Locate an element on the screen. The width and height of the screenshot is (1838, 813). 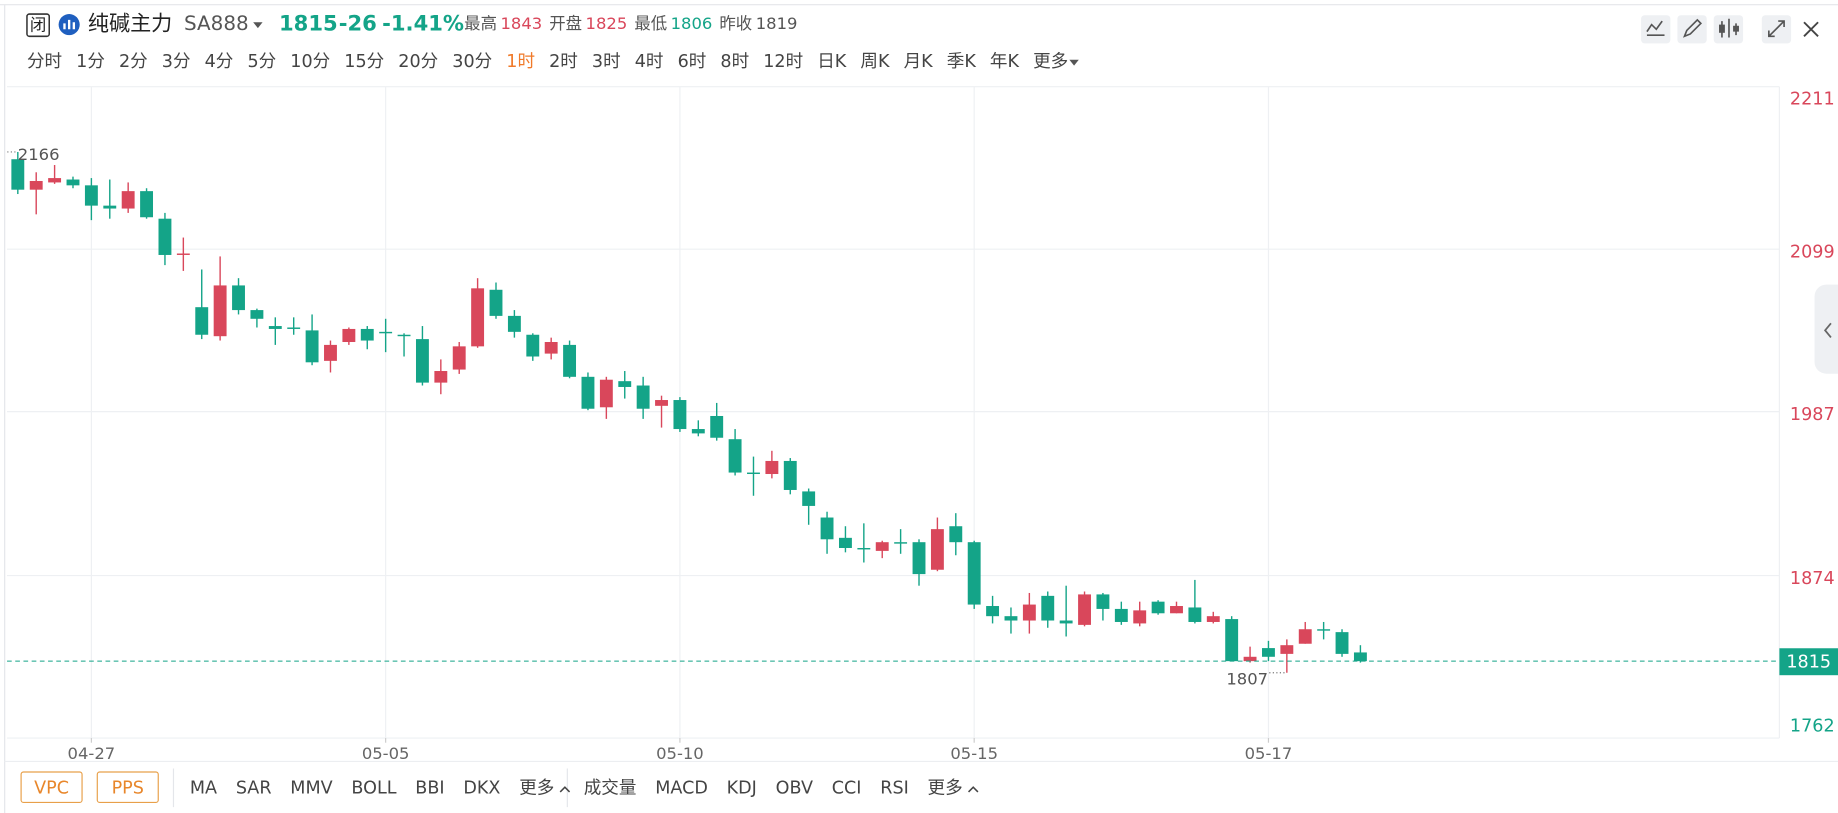
timeframe: 4时 is located at coordinates (649, 62).